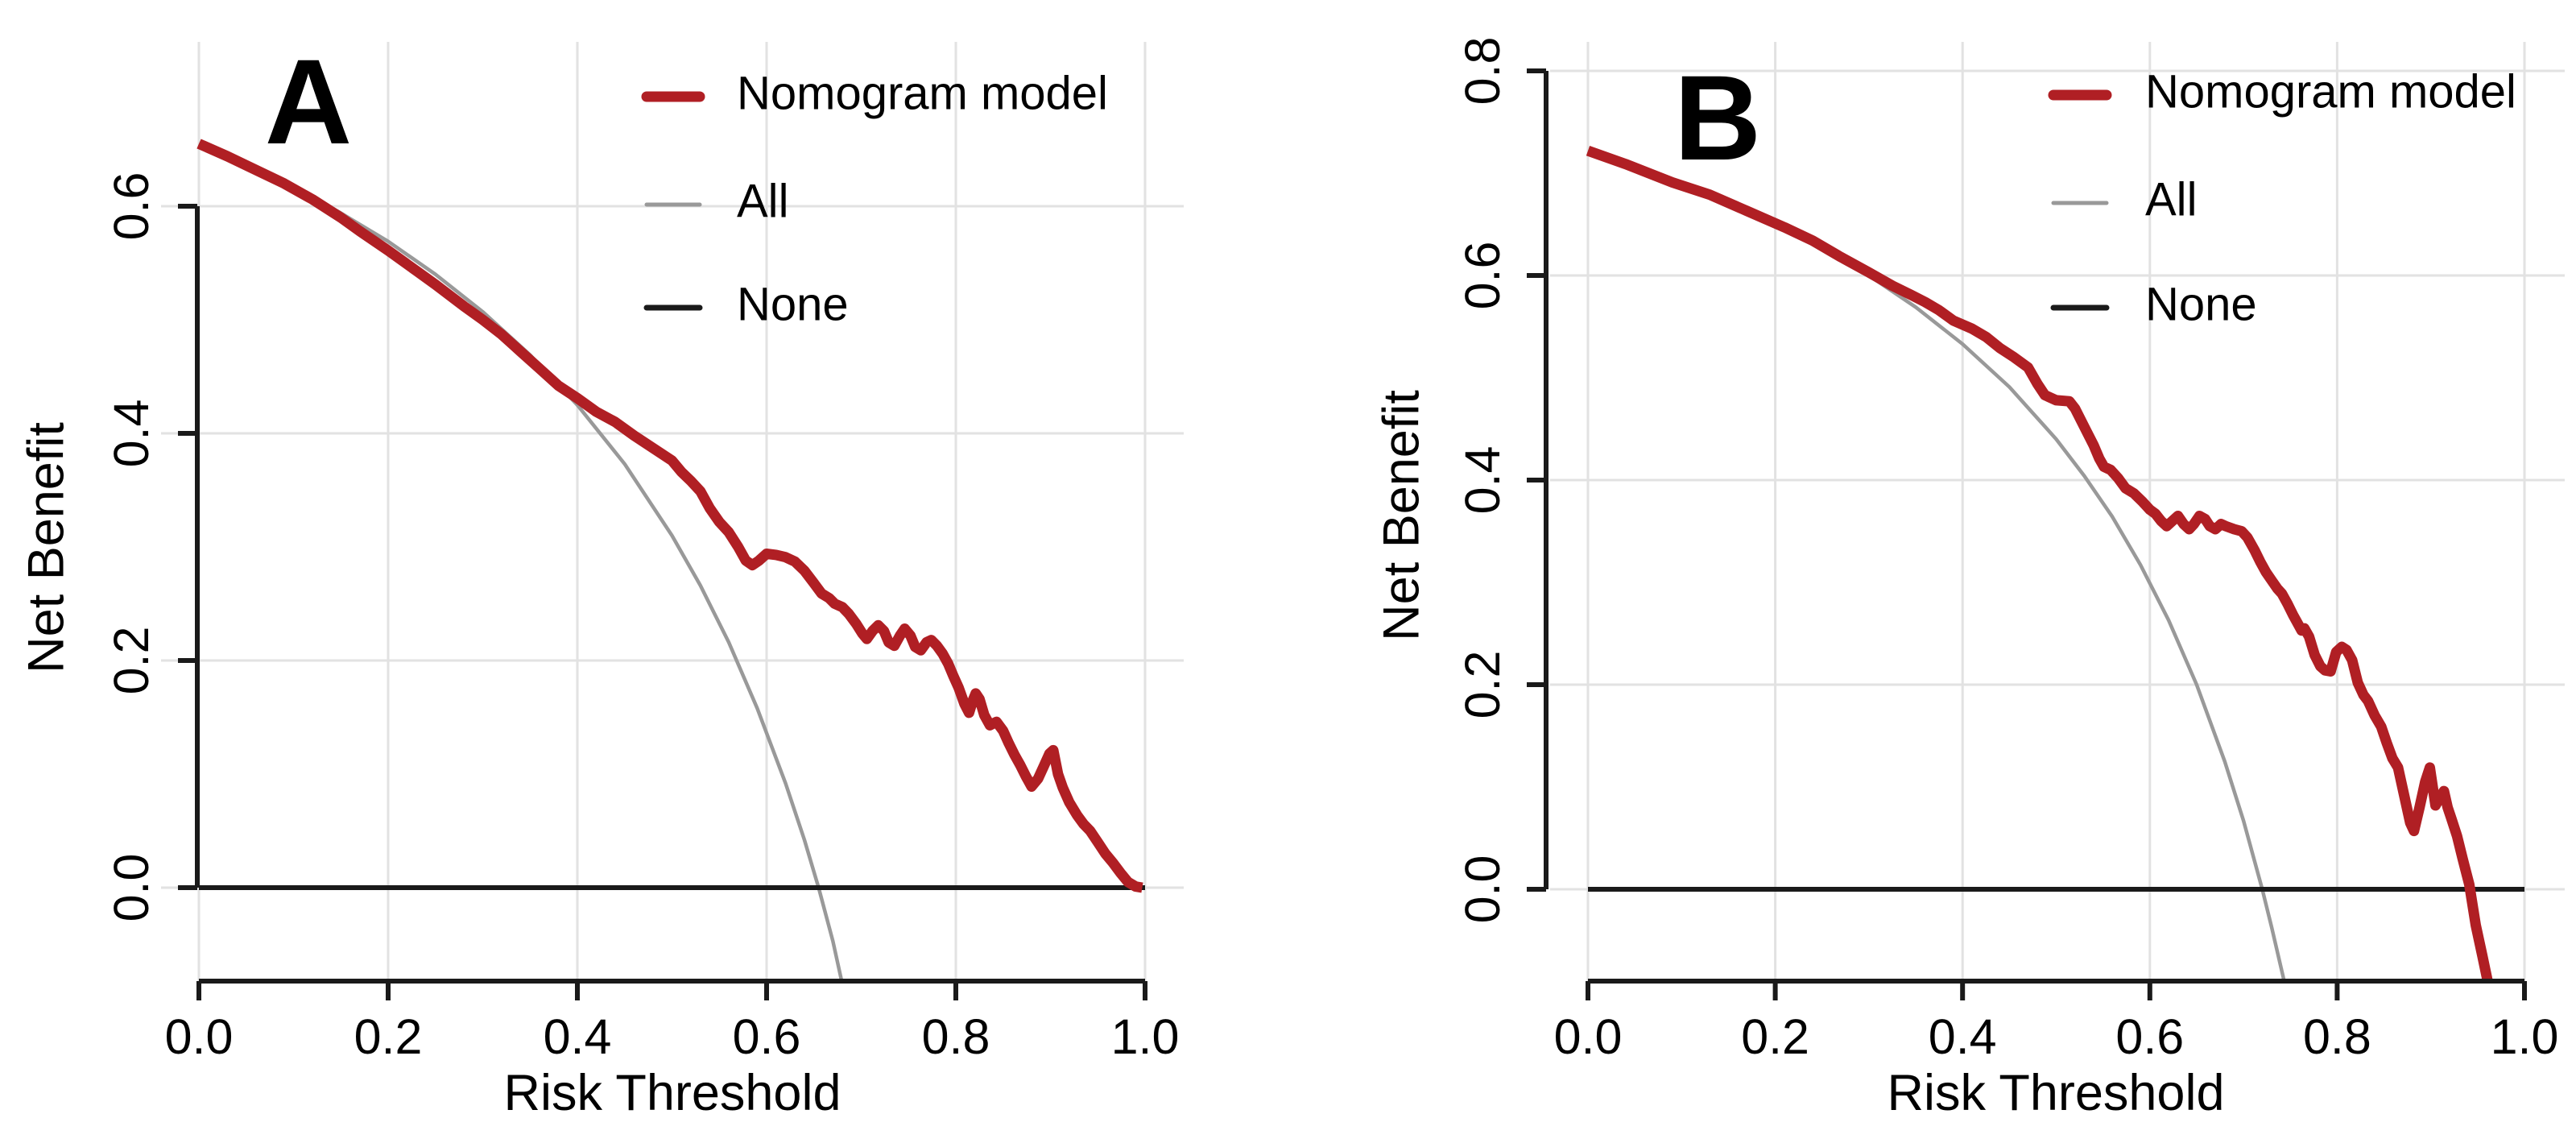 The width and height of the screenshot is (2576, 1143). What do you see at coordinates (1718, 117) in the screenshot?
I see `panel-letter: B` at bounding box center [1718, 117].